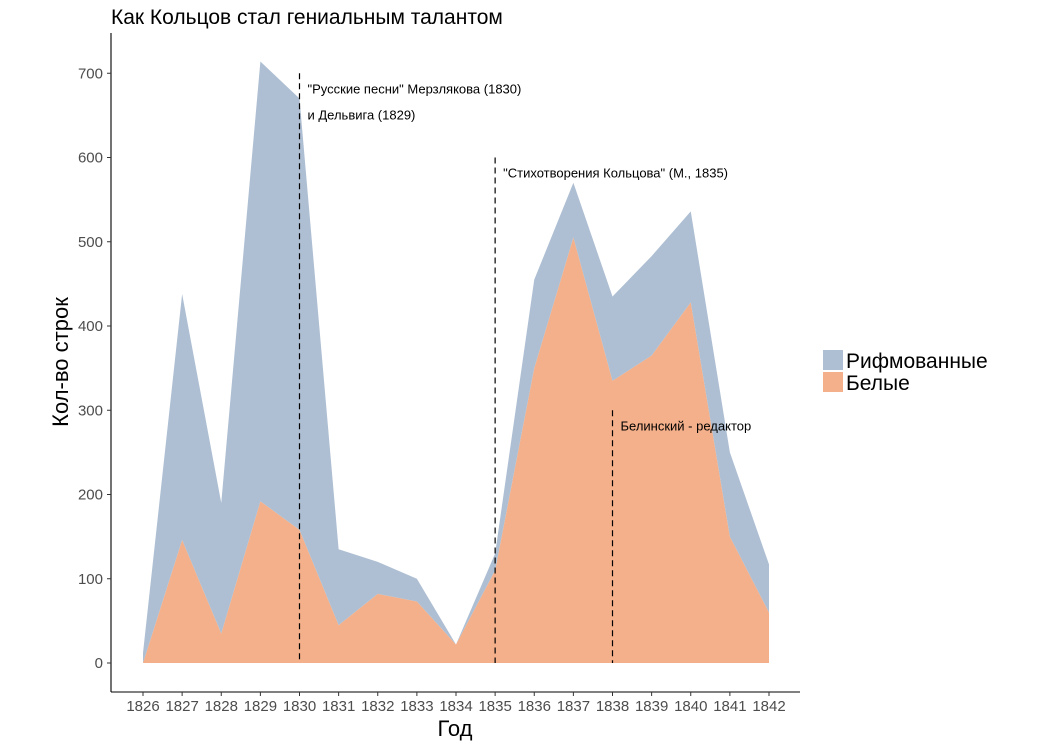 The height and width of the screenshot is (744, 1052). I want to click on annotation-text-1838: Белинский - редактор, so click(686, 425).